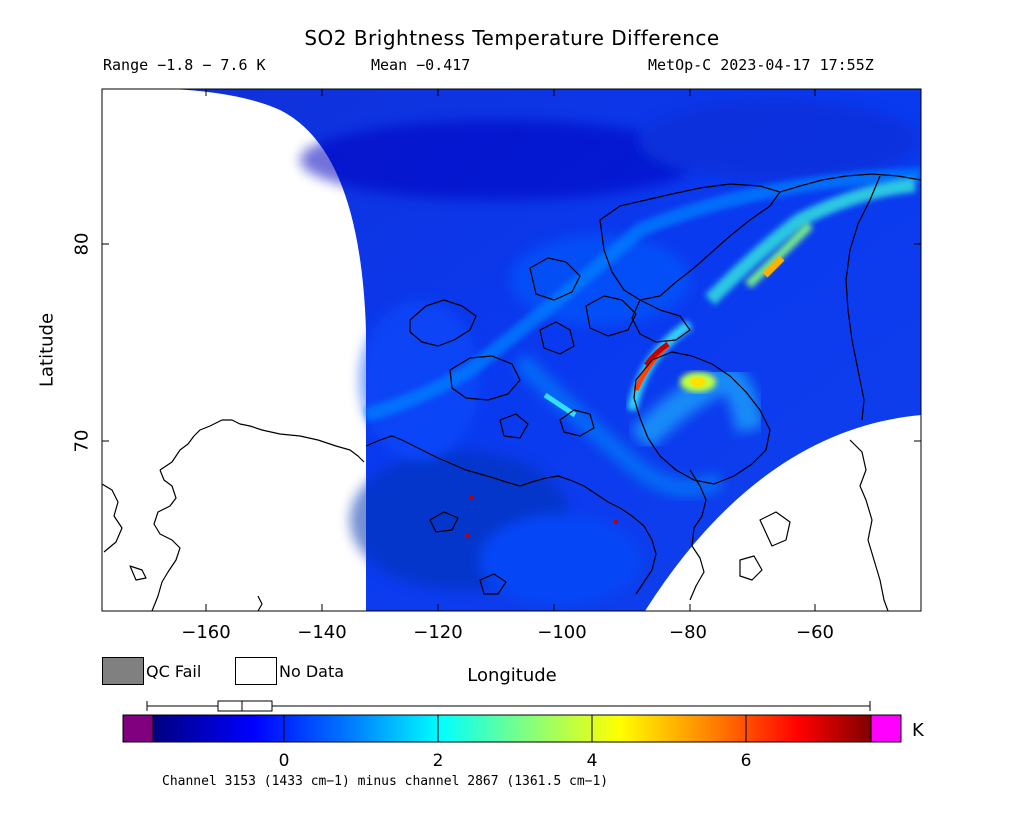  I want to click on colorbar-unit: K, so click(918, 730).